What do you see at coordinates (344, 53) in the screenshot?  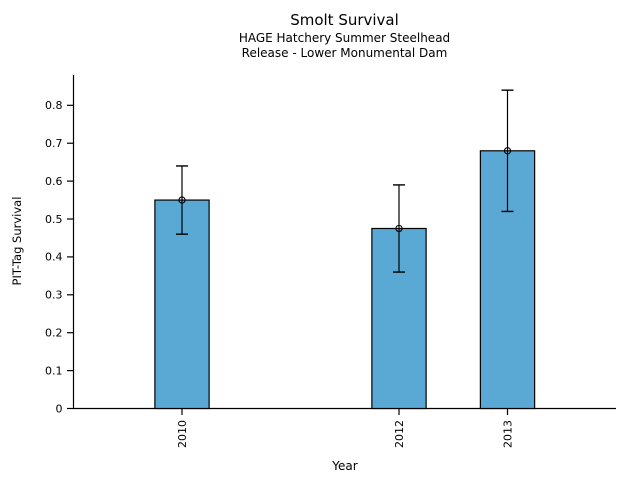 I see `chart-subtitle-line2: Release - Lower Monumental Dam` at bounding box center [344, 53].